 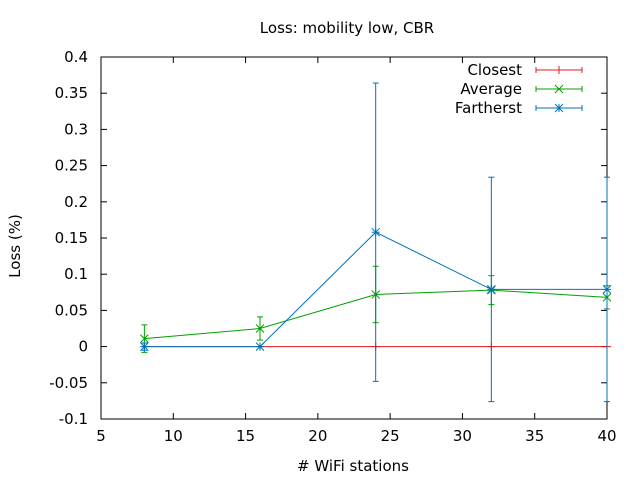 What do you see at coordinates (76, 57) in the screenshot?
I see `y-tick-label: 0.4` at bounding box center [76, 57].